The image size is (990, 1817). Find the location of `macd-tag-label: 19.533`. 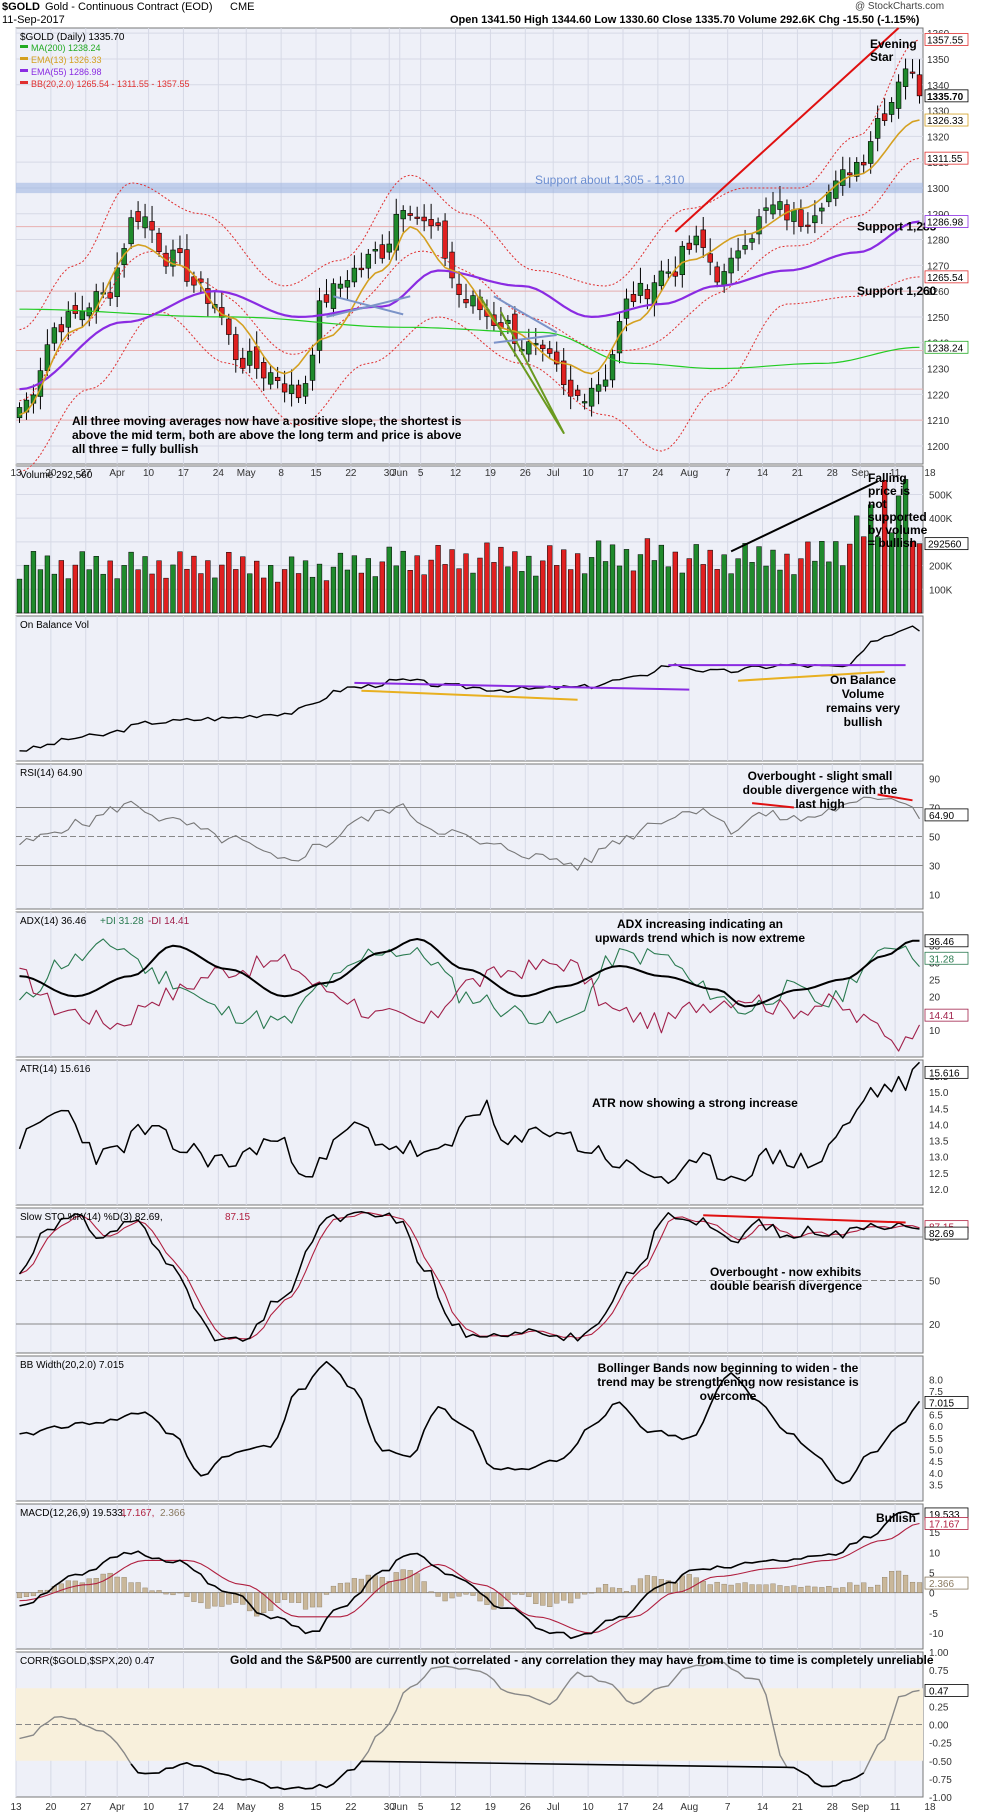

macd-tag-label: 19.533 is located at coordinates (944, 1515).